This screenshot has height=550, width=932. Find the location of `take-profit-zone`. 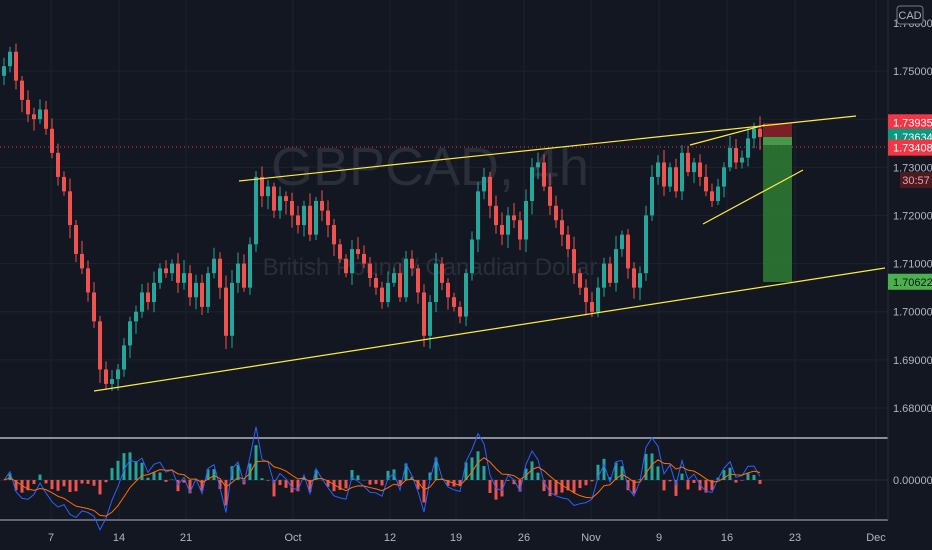

take-profit-zone is located at coordinates (777, 209).